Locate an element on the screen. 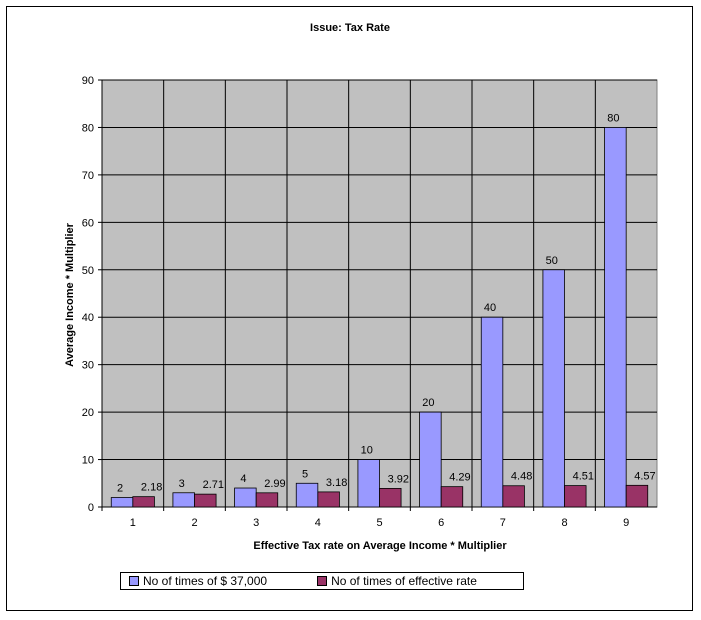 This screenshot has width=701, height=620. y-tick-label: 80 is located at coordinates (88, 128).